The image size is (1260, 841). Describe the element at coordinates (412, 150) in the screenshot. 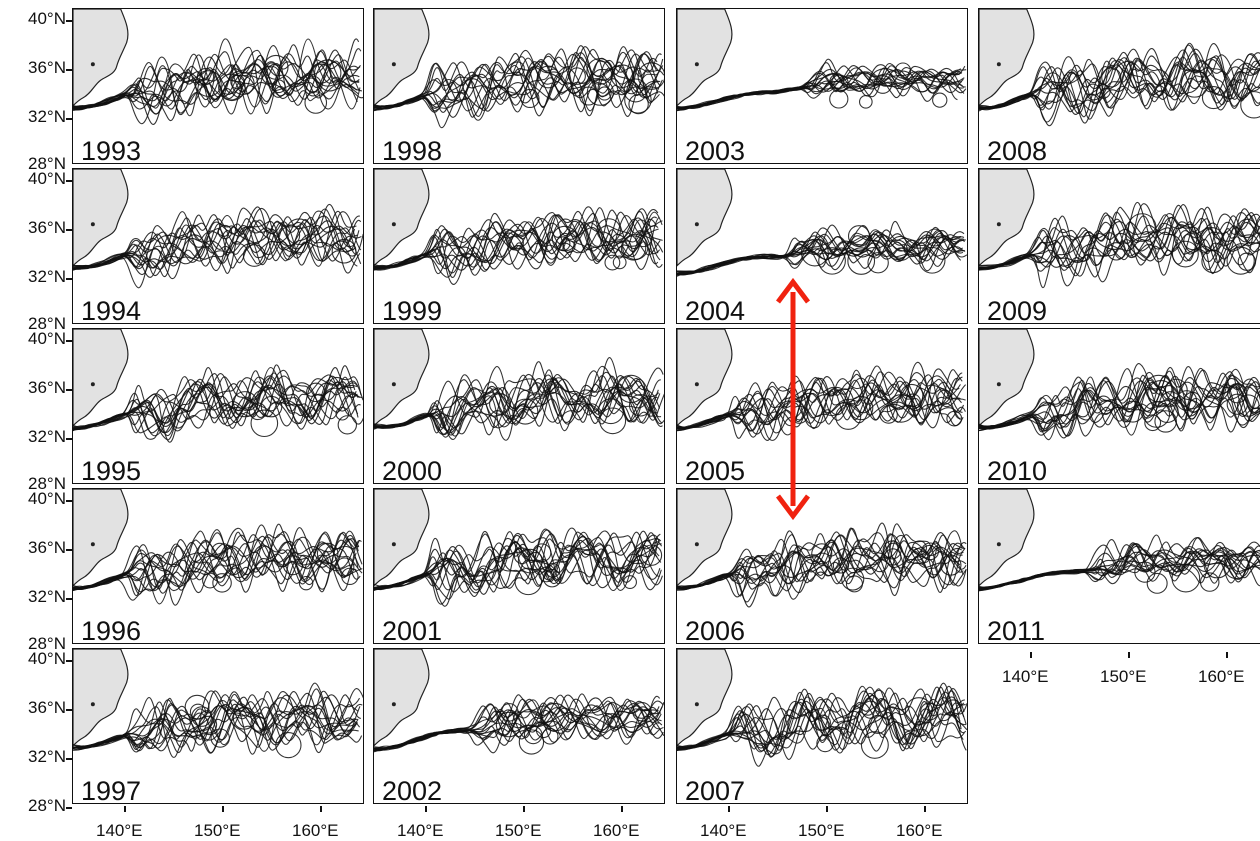

I see `year-label: 1998` at that location.